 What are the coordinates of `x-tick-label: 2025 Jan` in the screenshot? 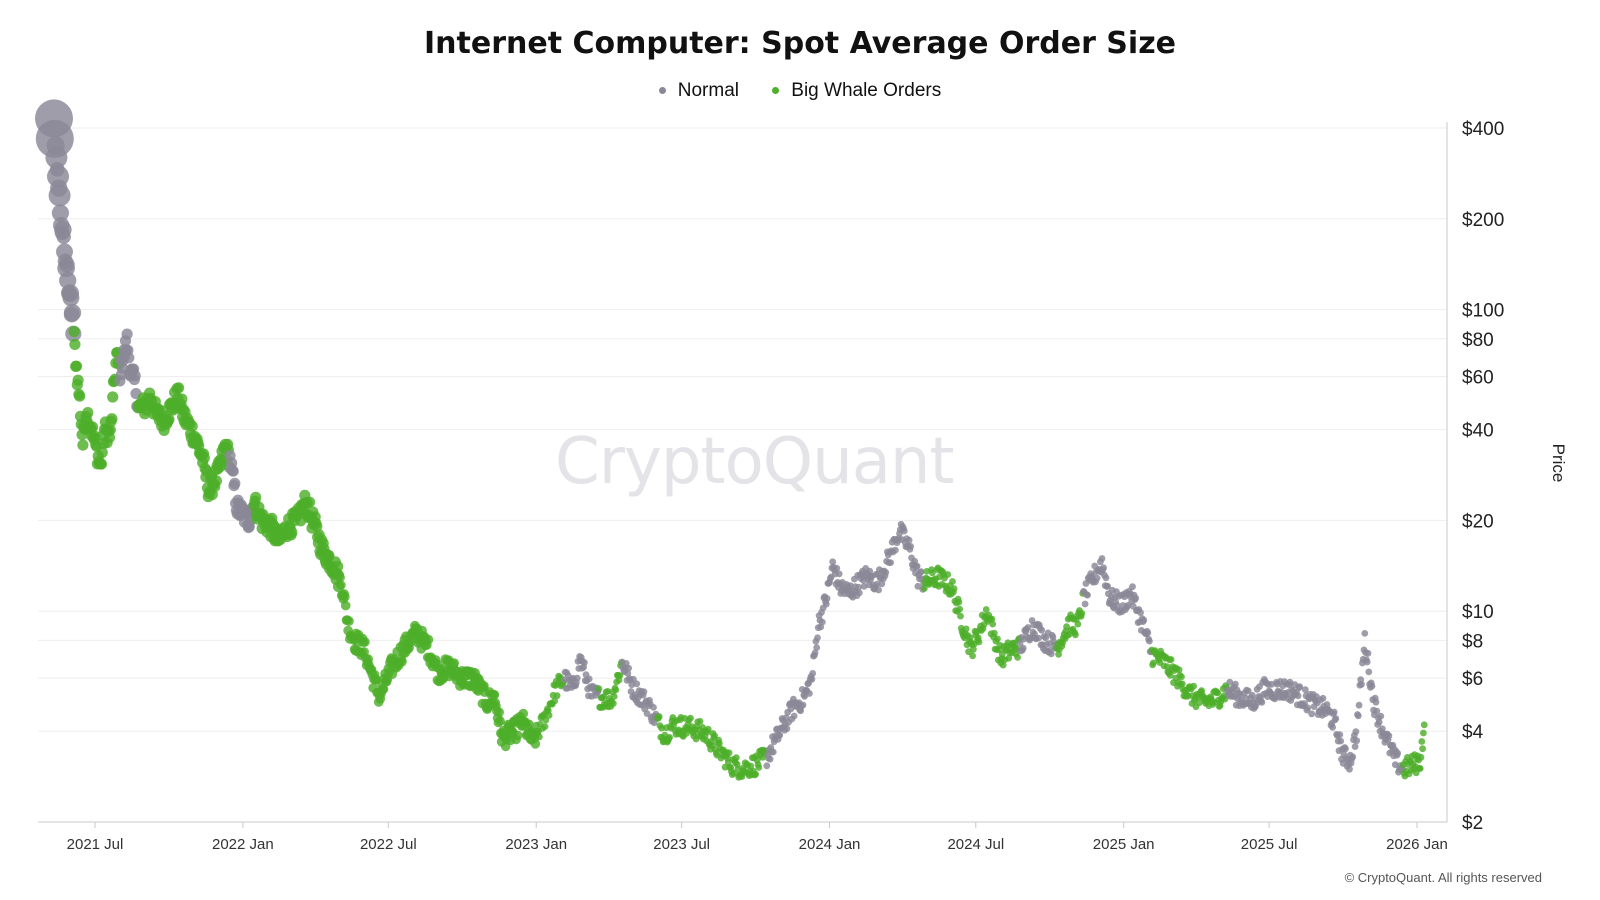 It's located at (1124, 844).